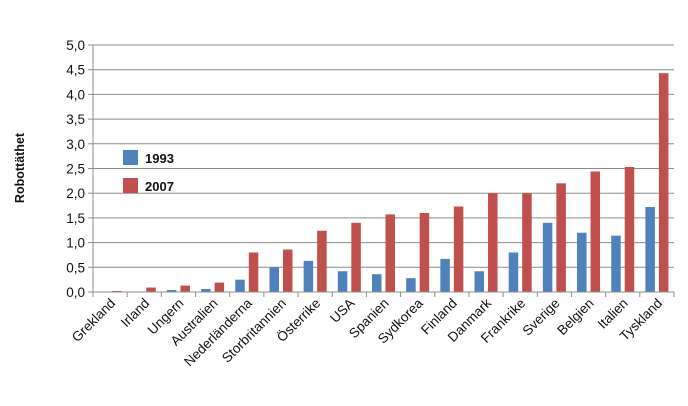  I want to click on bar-2007-Tyskland, so click(663, 183).